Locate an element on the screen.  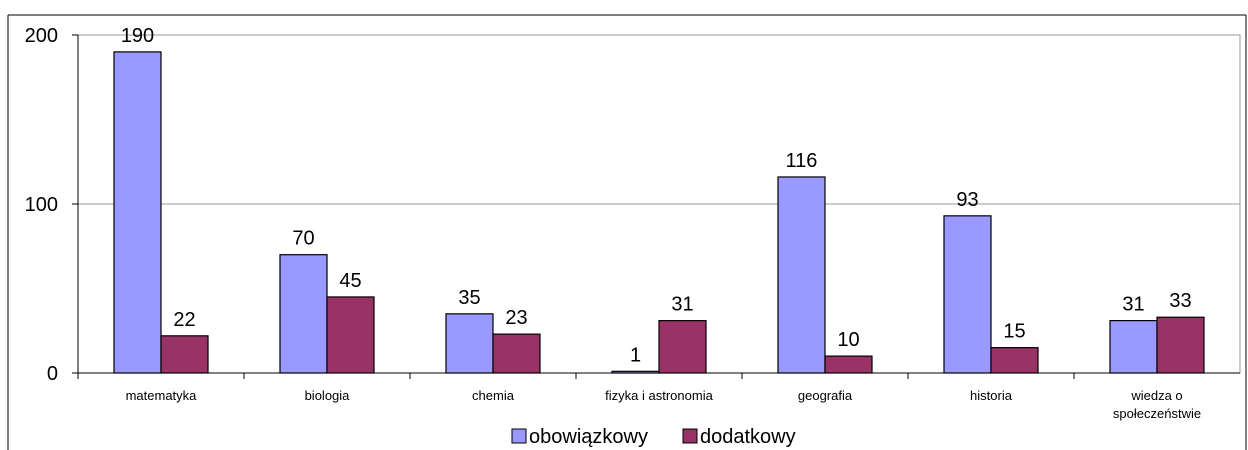
data-label: 116 is located at coordinates (802, 161).